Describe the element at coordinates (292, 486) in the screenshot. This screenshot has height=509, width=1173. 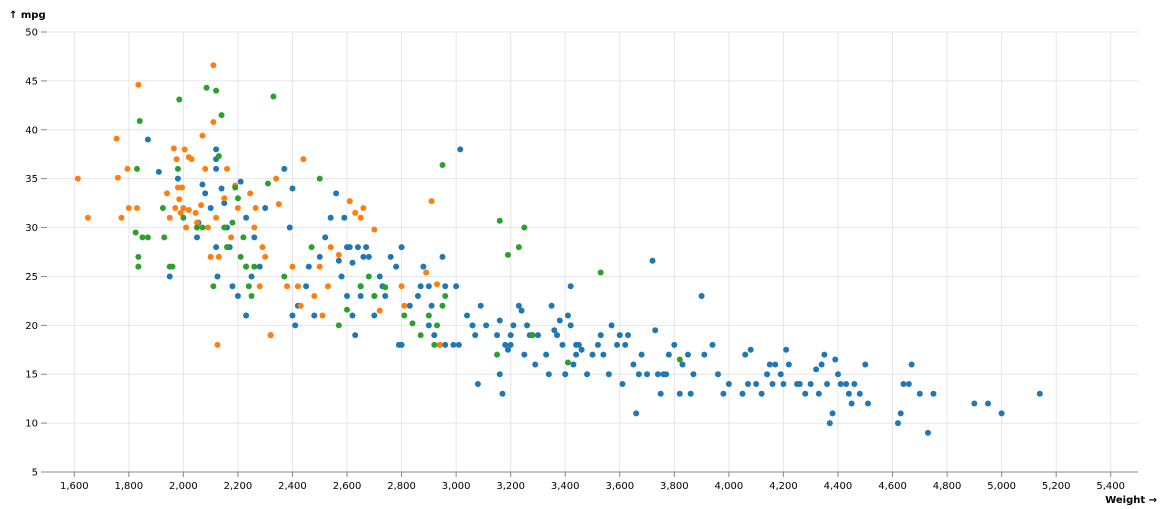
I see `x-tick-label: 2,400` at that location.